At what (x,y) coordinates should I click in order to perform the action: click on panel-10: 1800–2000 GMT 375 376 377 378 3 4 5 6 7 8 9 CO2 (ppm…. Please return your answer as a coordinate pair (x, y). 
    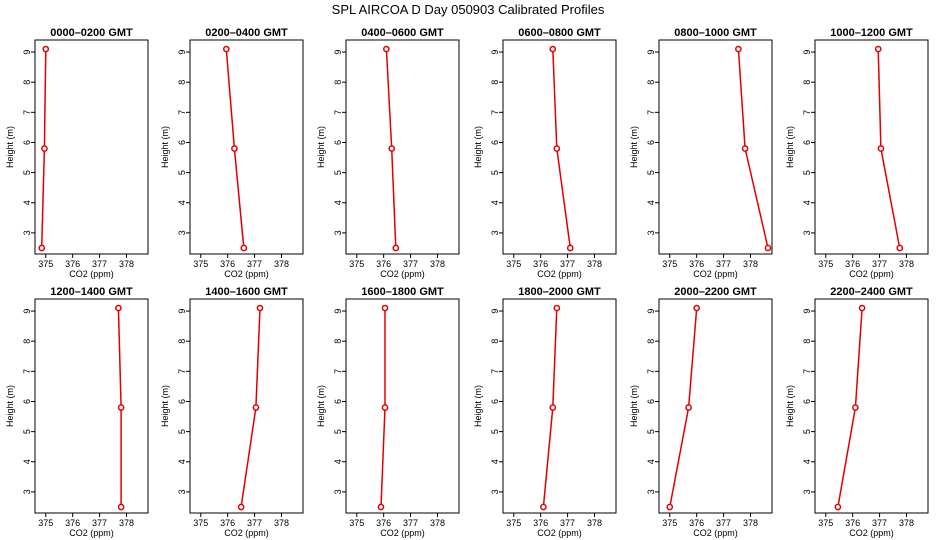
    Looking at the image, I should click on (545, 412).